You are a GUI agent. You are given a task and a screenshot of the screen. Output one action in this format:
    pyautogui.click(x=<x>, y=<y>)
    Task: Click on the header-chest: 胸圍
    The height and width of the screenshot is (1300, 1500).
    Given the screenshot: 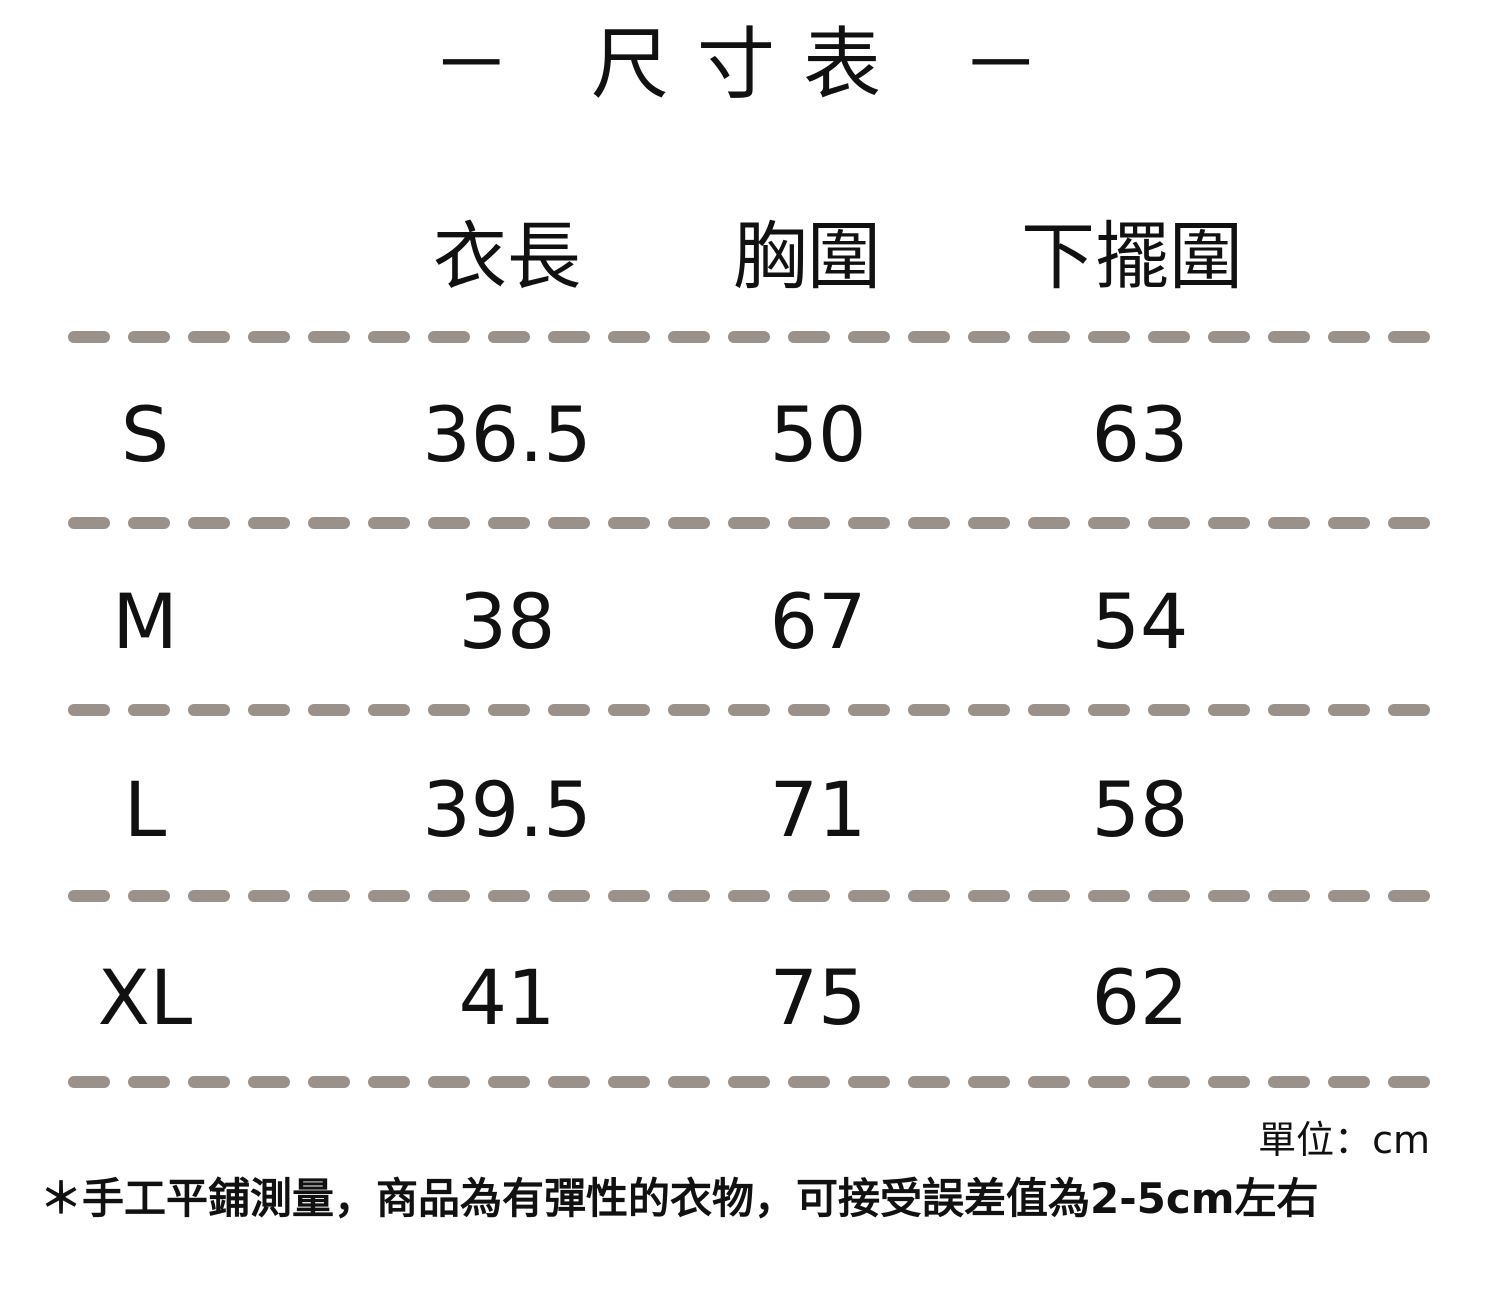 What is the action you would take?
    pyautogui.click(x=807, y=257)
    